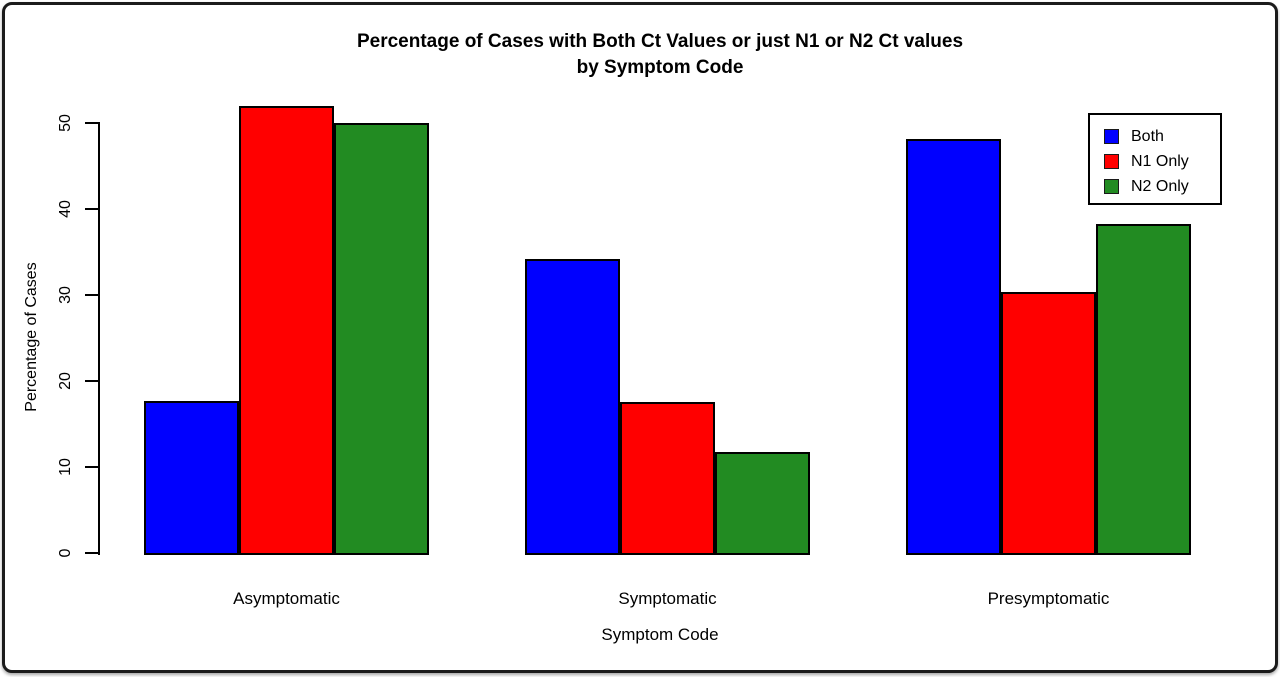 Image resolution: width=1280 pixels, height=677 pixels. I want to click on bar-both-asymptomatic, so click(191, 478).